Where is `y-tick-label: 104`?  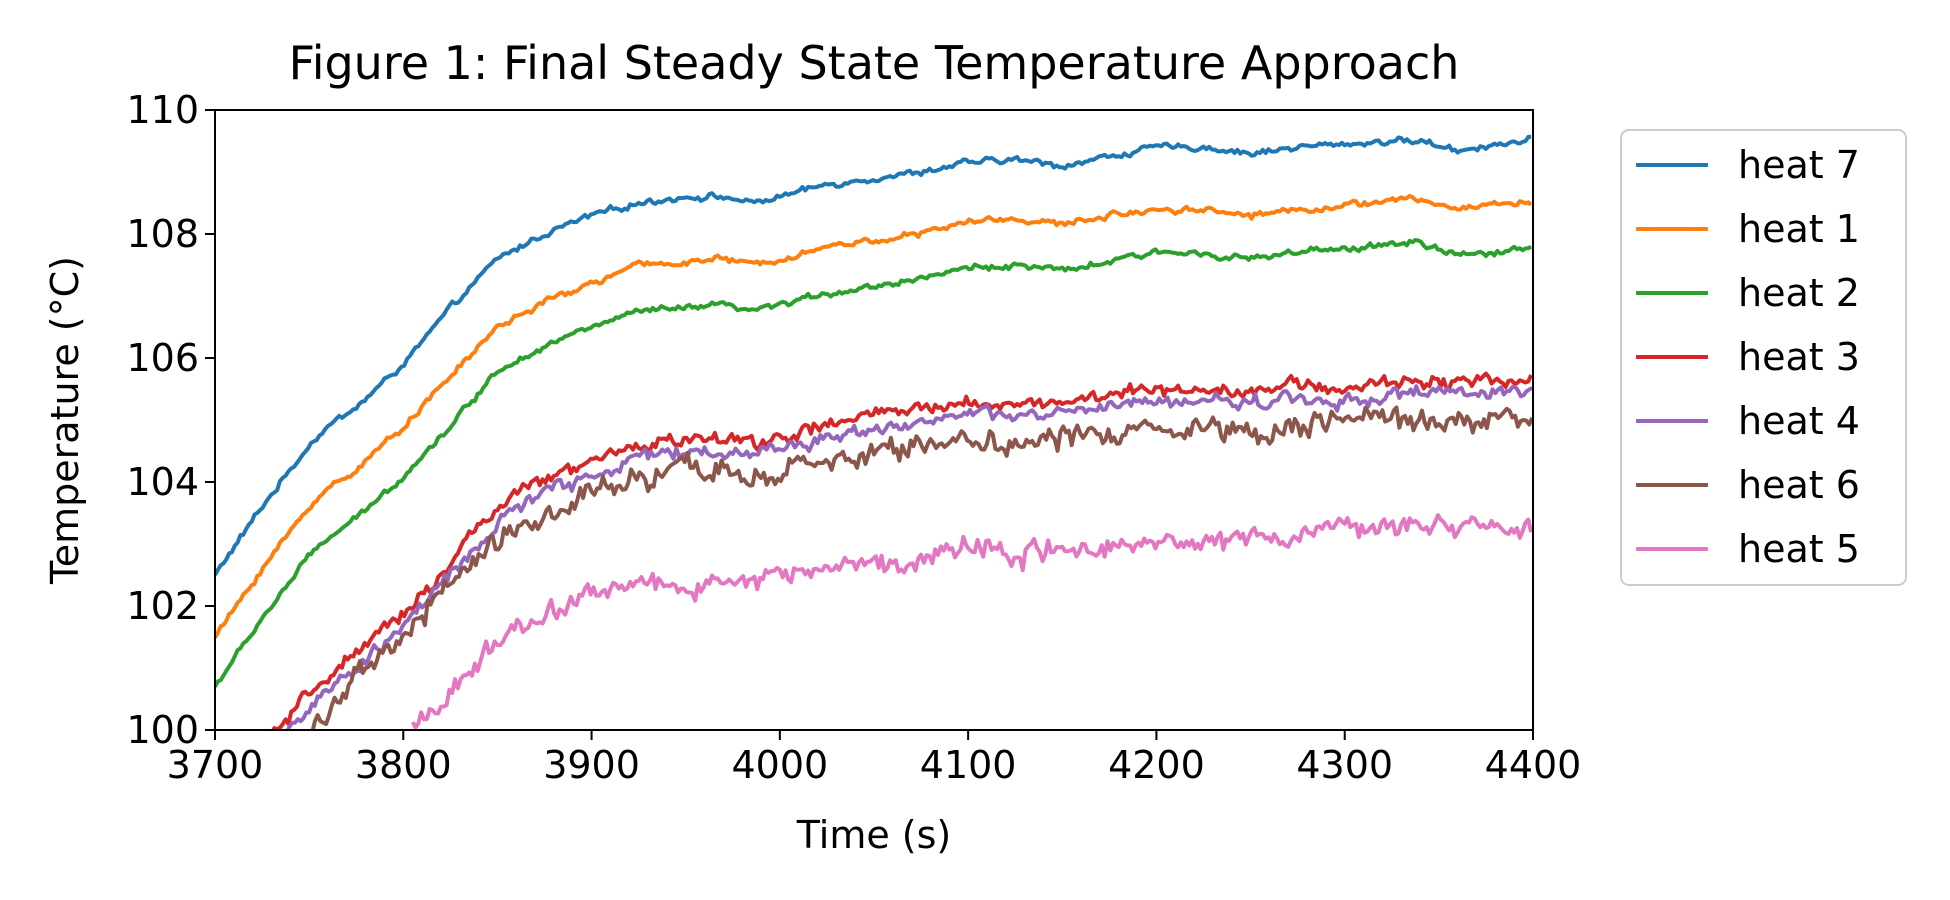
y-tick-label: 104 is located at coordinates (162, 482).